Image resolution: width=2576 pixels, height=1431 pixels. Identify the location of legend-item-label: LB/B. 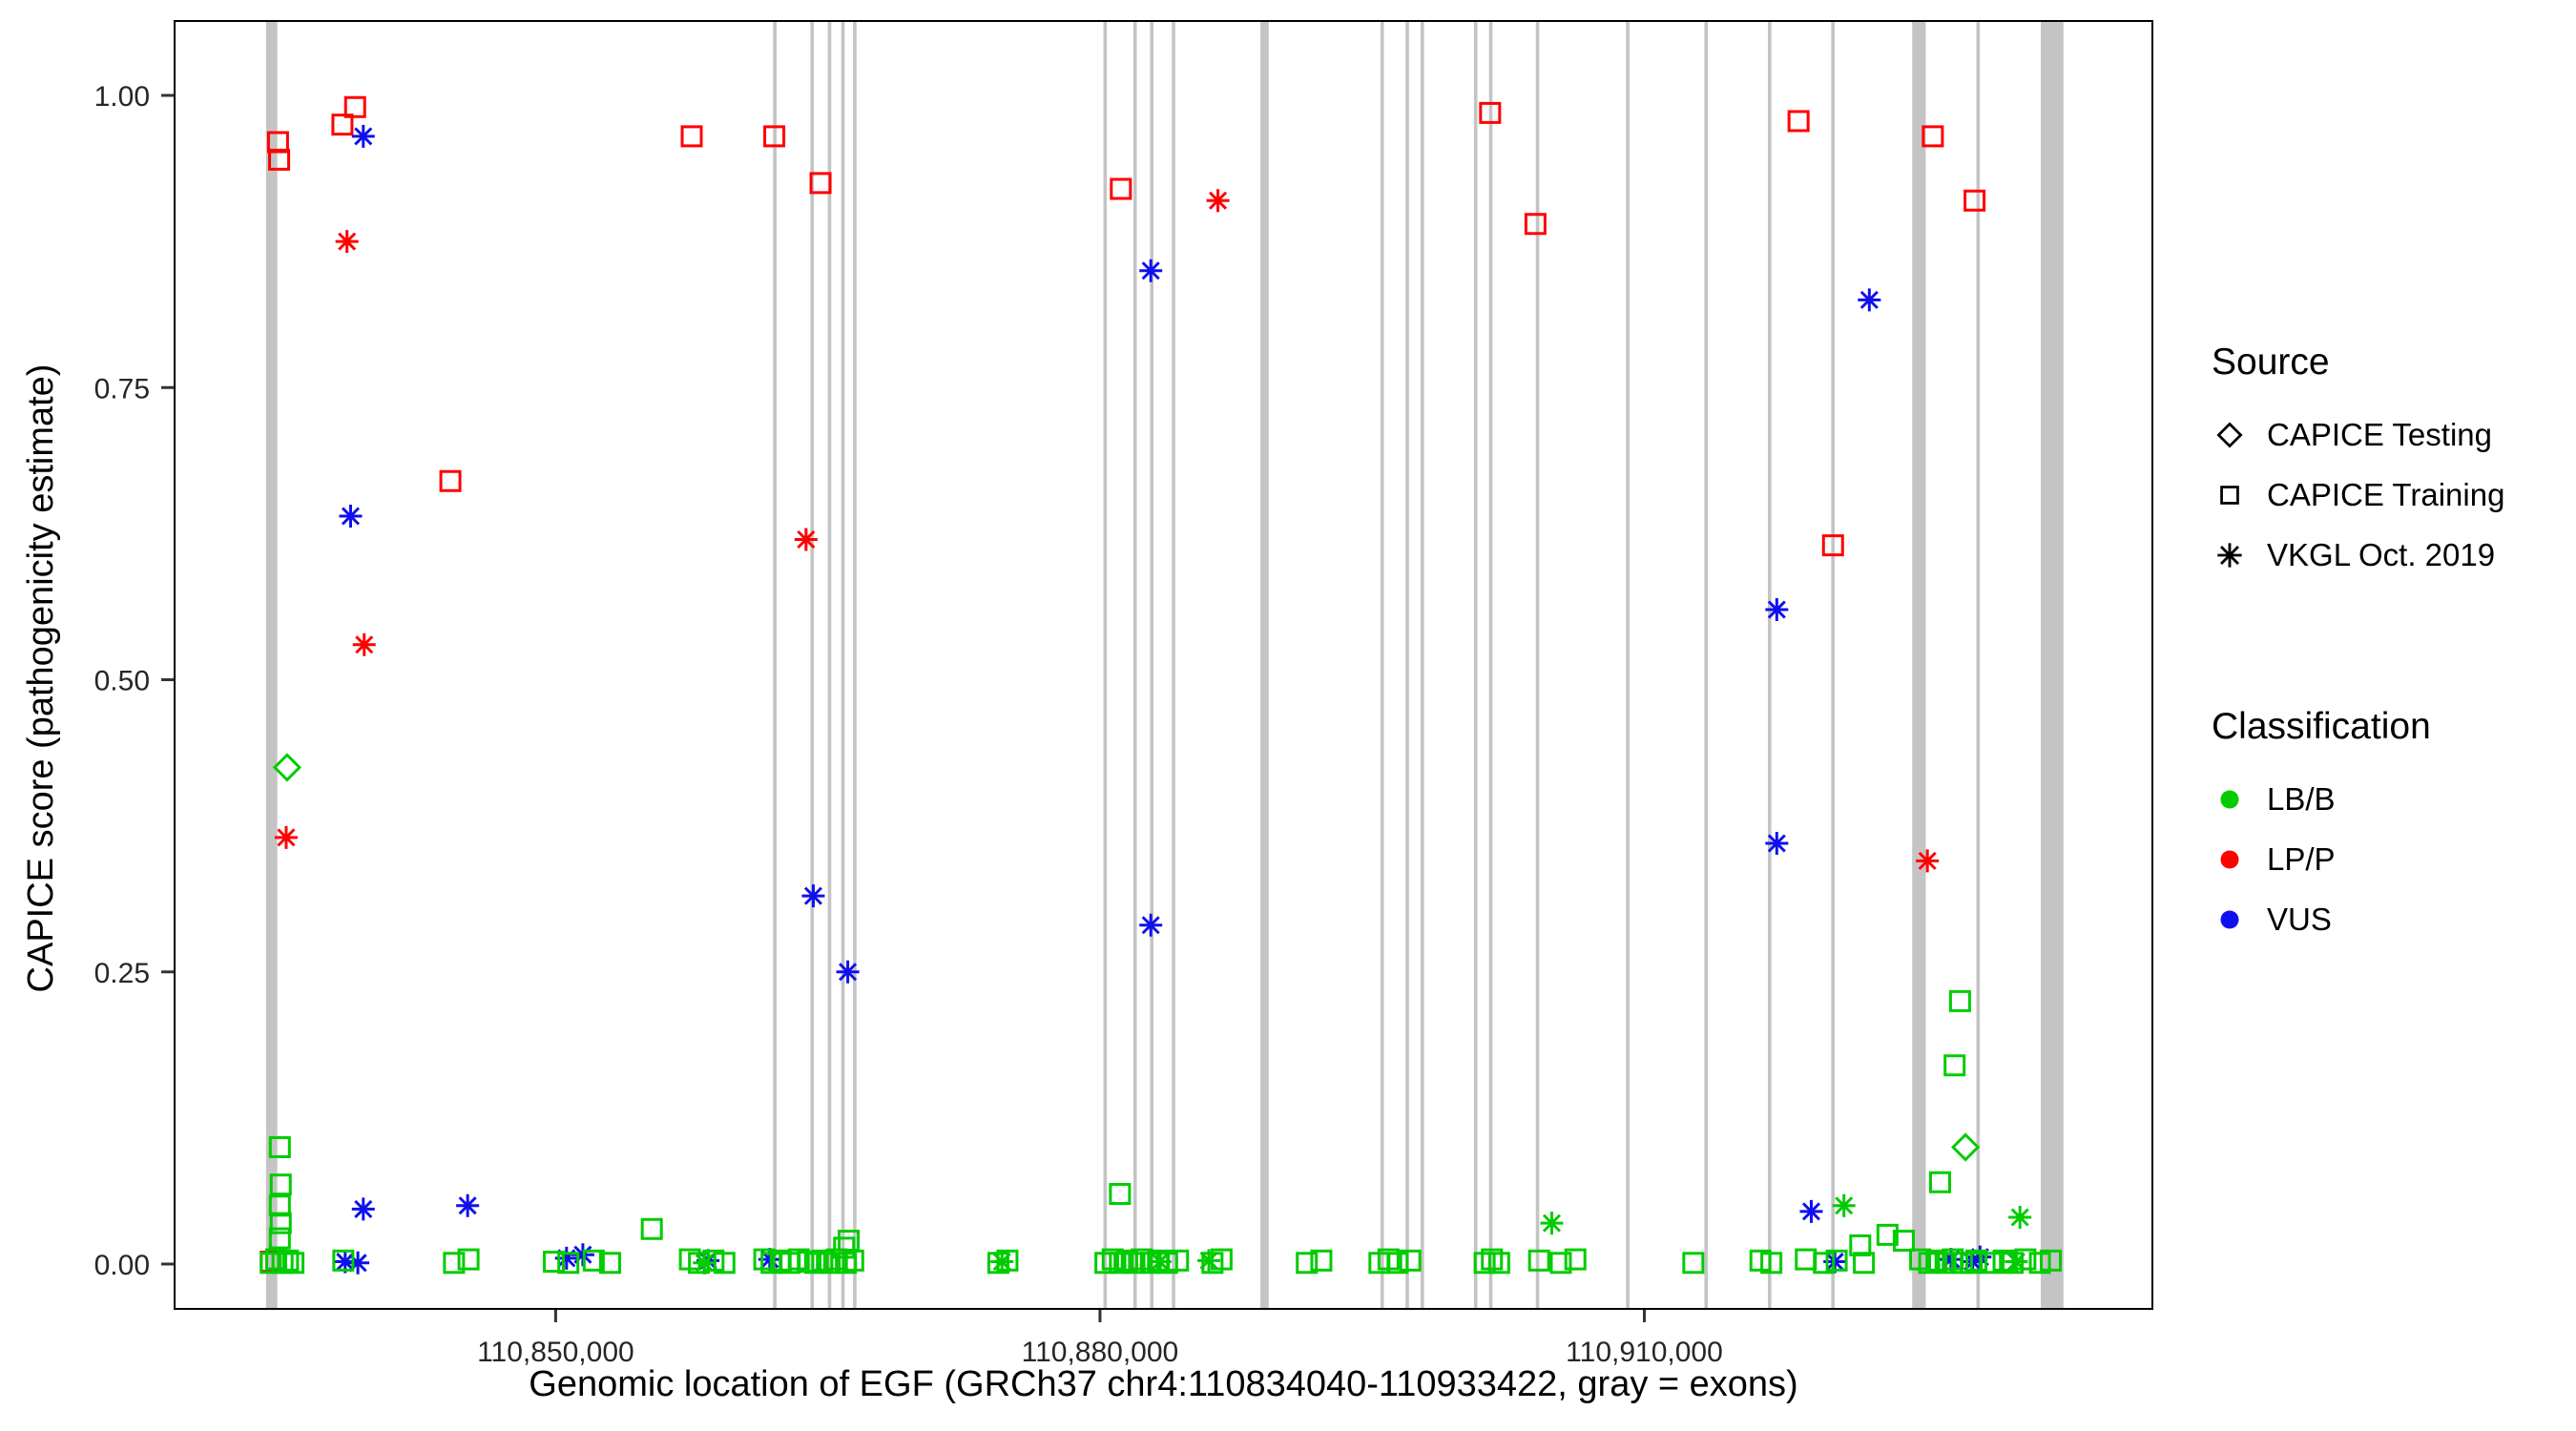
(2301, 798).